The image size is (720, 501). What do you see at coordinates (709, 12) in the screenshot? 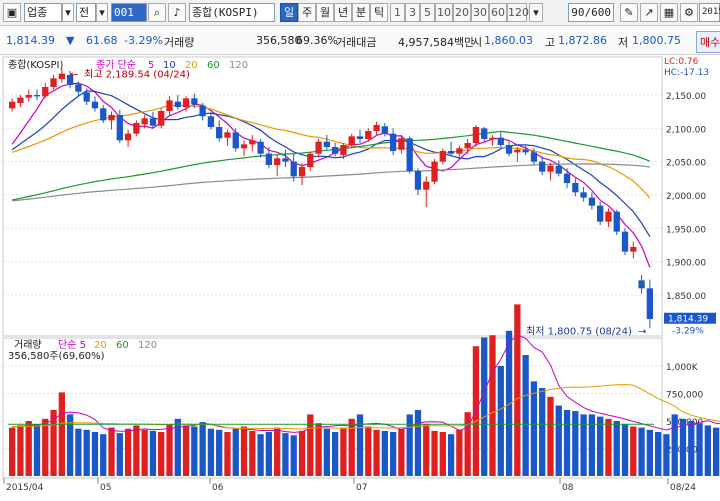
I see `date-field: 2015` at bounding box center [709, 12].